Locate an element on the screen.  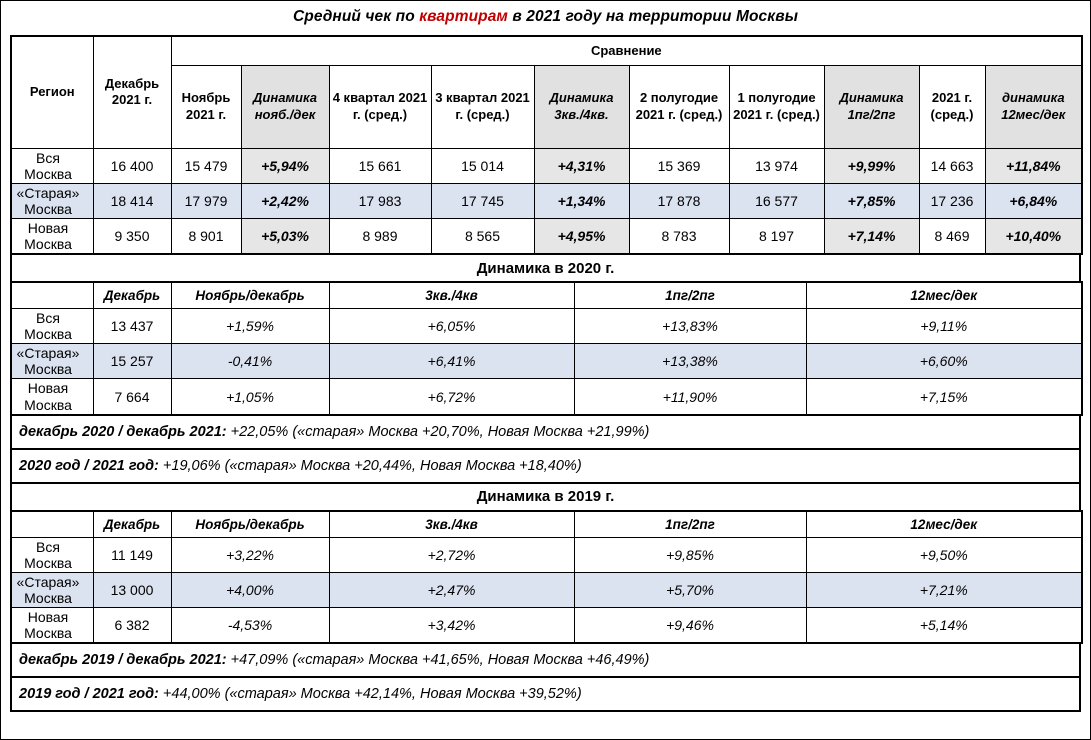
value-cell: 17 745 is located at coordinates (482, 200).